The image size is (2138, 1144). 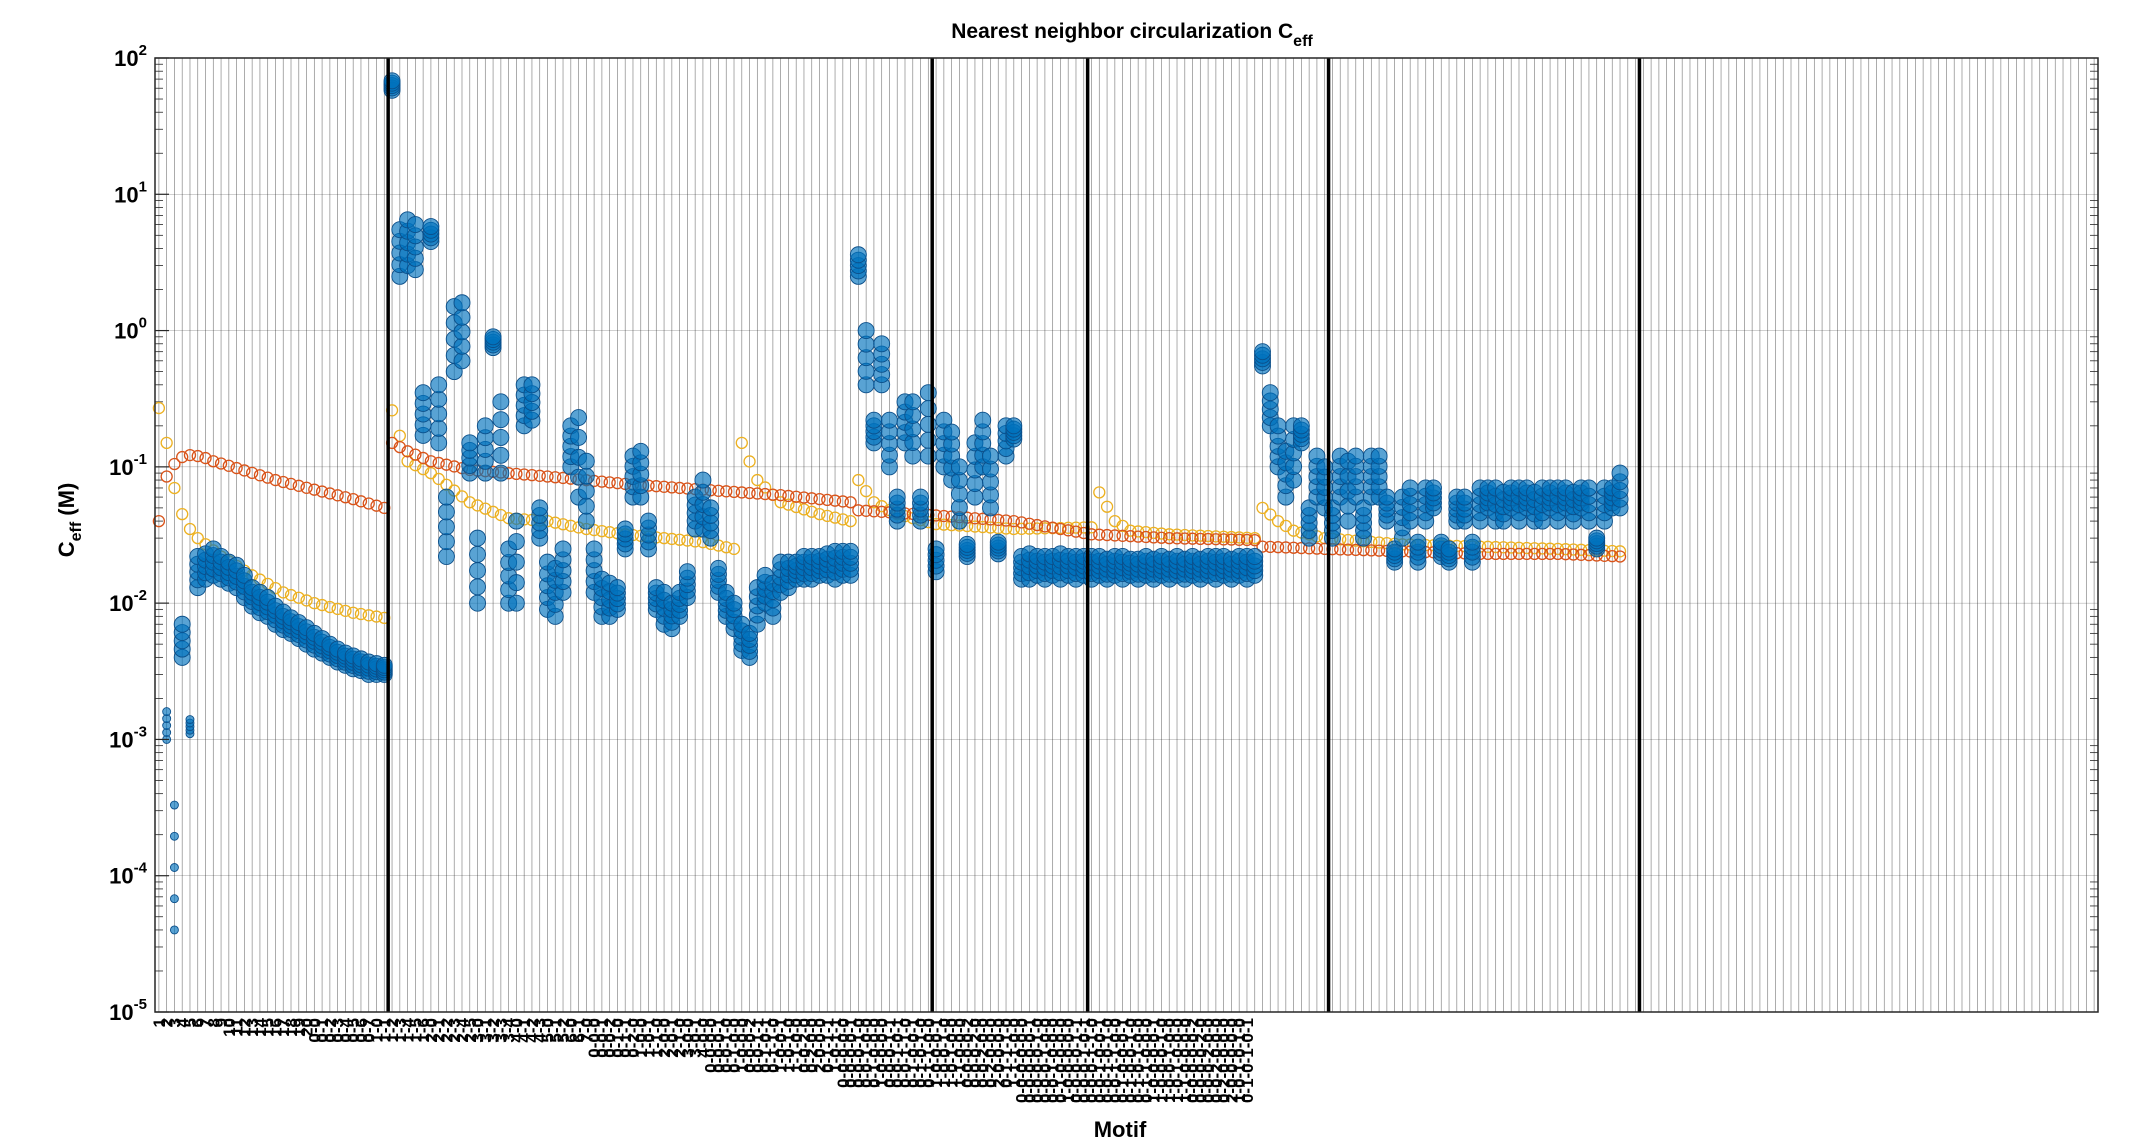 I want to click on x-tick-label: 0-0-0-1, so click(x=718, y=1045).